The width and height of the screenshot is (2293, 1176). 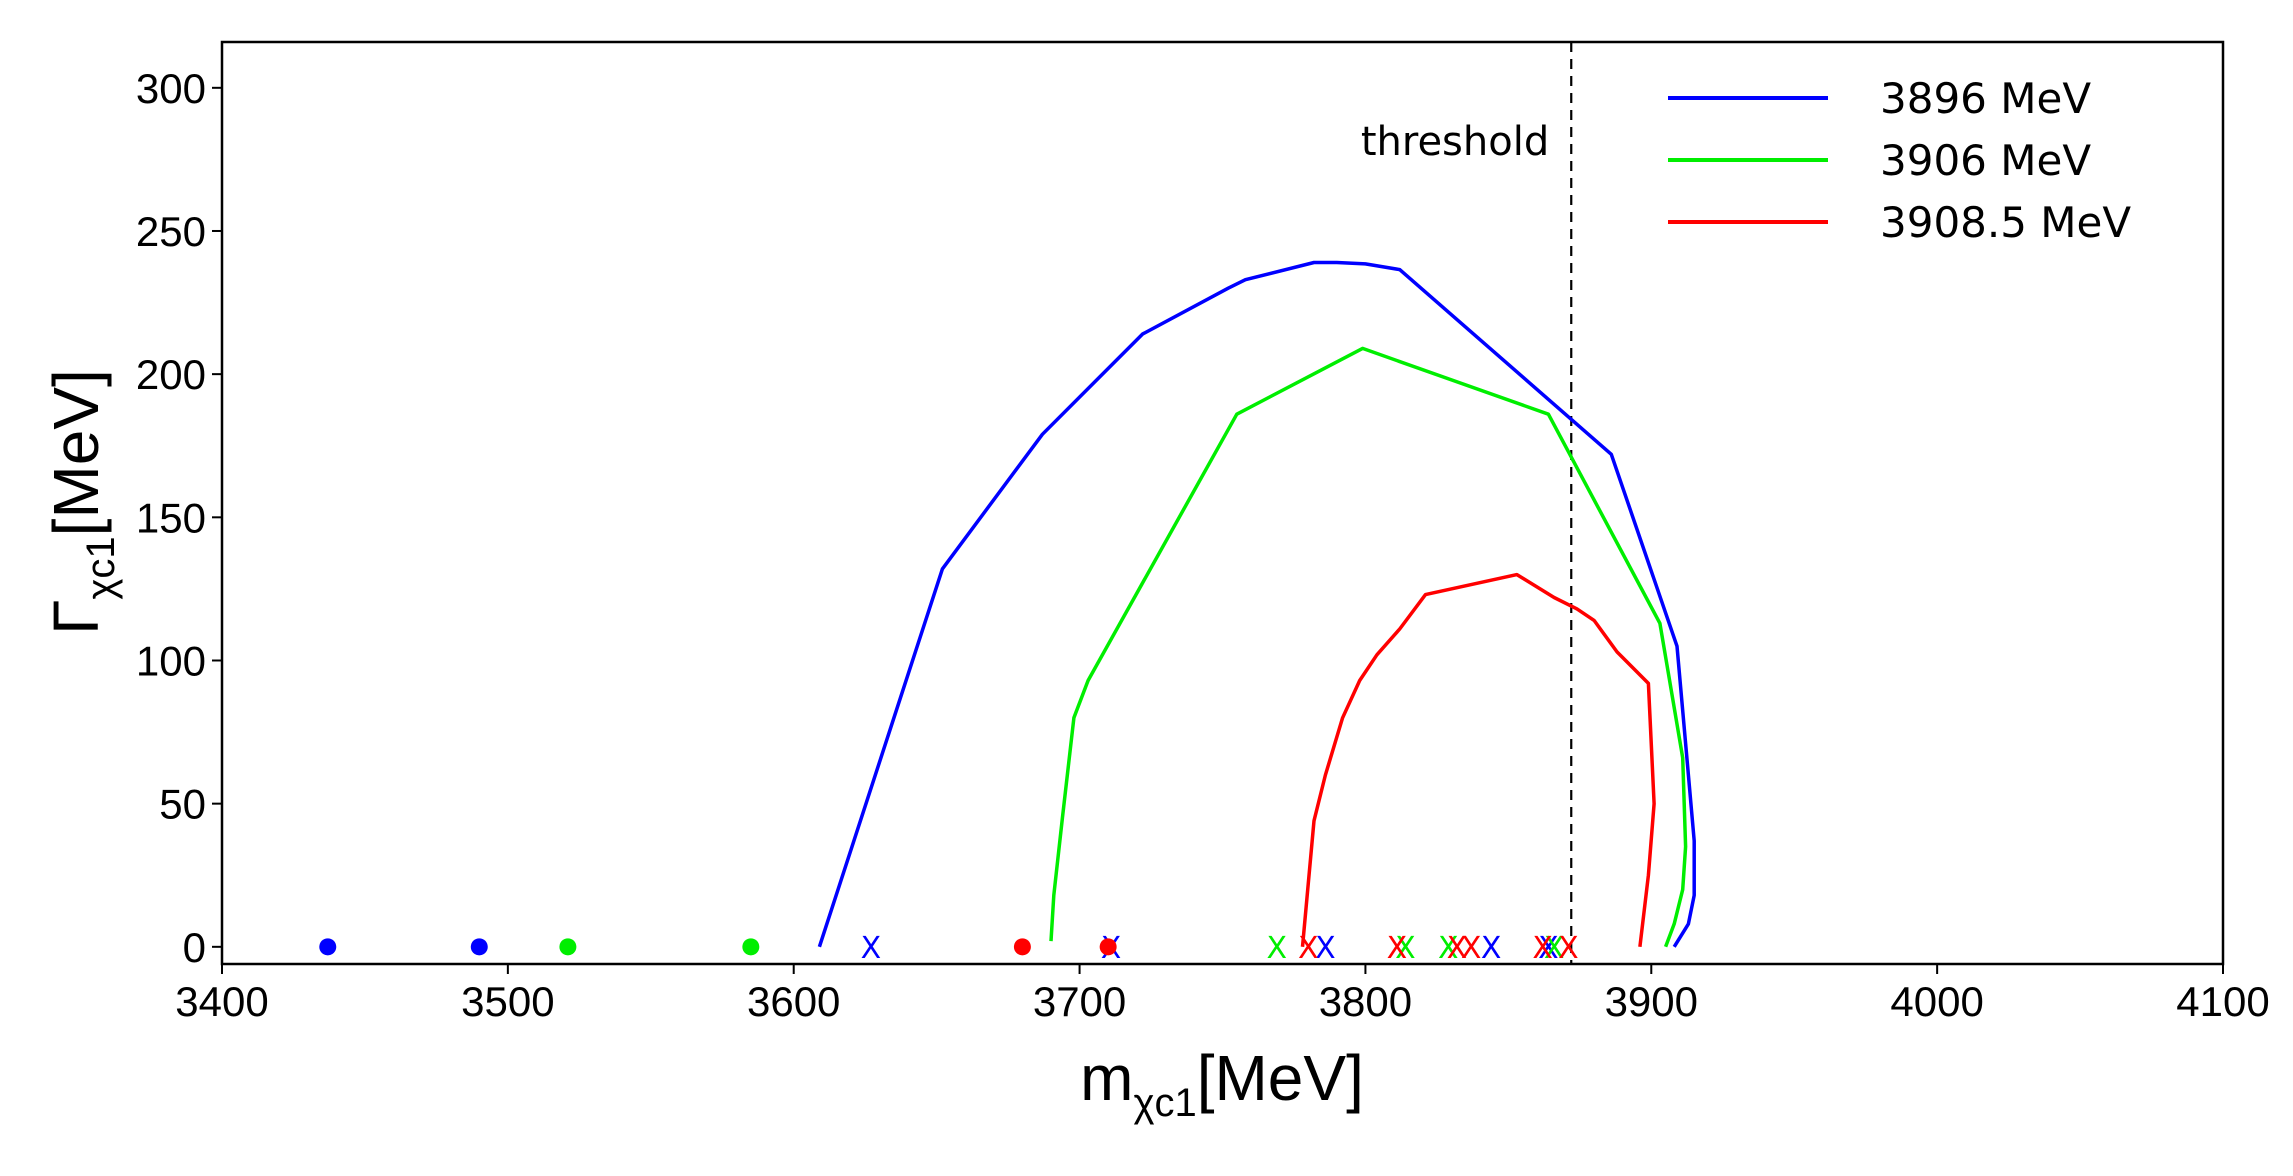 I want to click on legend-label: 3896 MeV, so click(x=1985, y=98).